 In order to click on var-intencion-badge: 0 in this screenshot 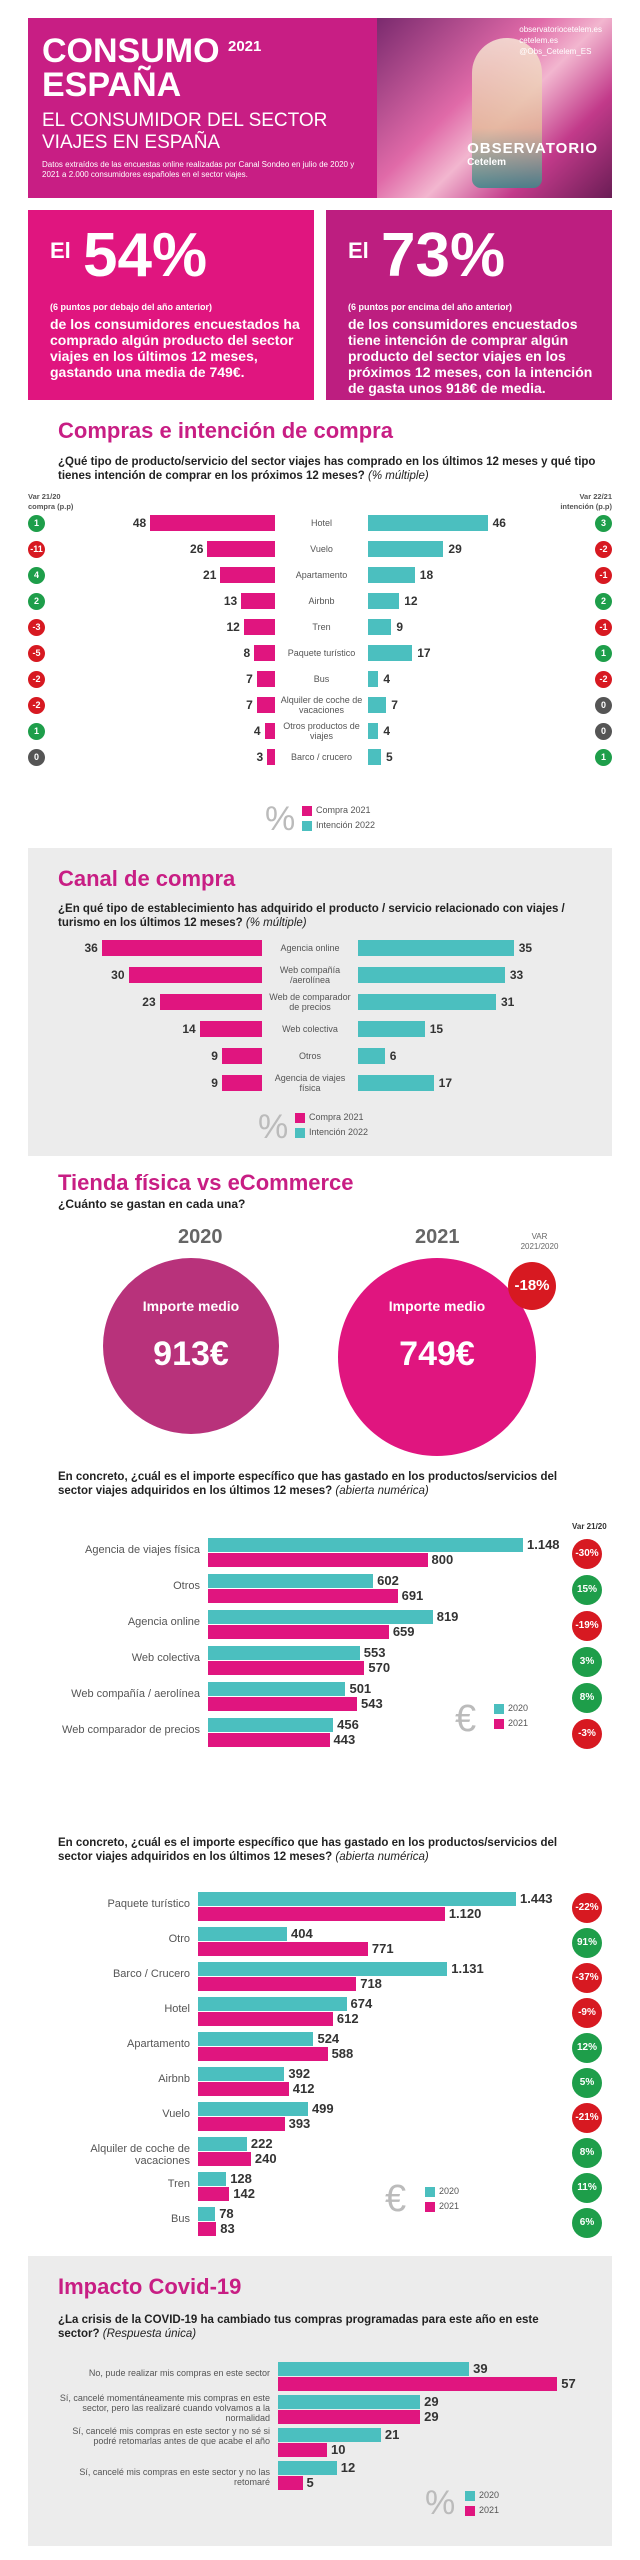, I will do `click(603, 731)`.